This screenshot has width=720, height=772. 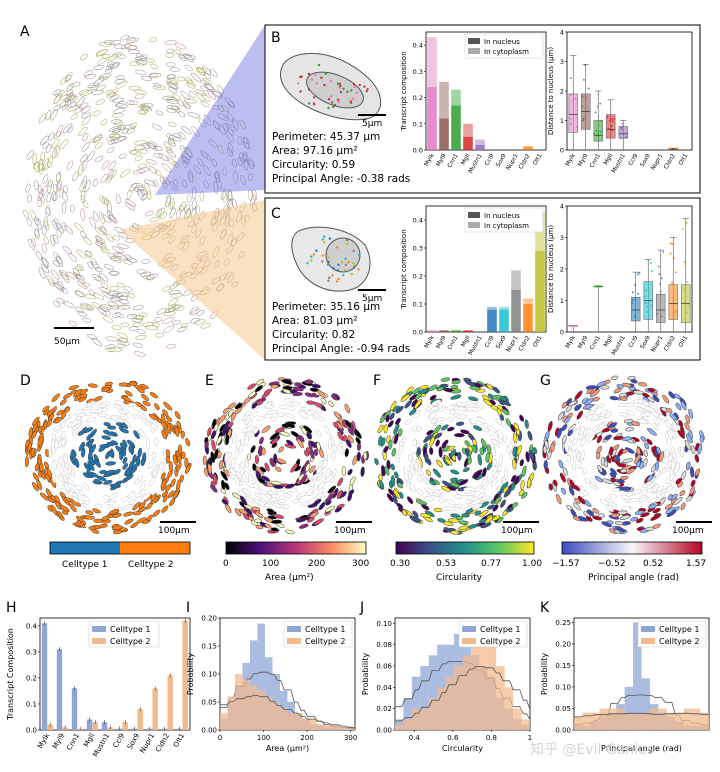 I want to click on plot-frame, so click(x=486, y=91).